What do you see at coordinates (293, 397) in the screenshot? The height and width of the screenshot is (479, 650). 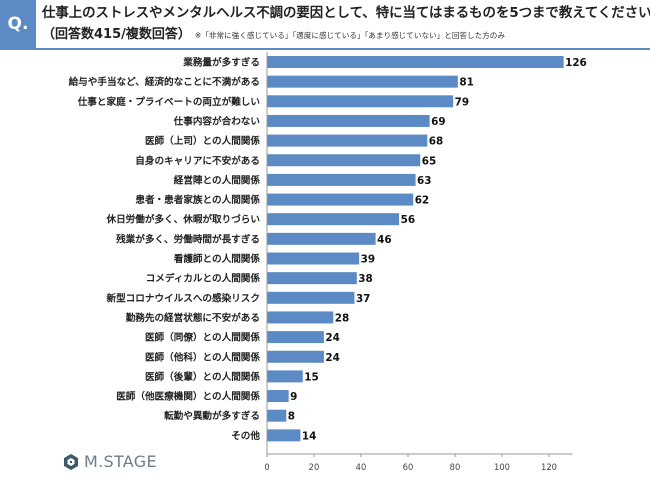 I see `data-label: 9` at bounding box center [293, 397].